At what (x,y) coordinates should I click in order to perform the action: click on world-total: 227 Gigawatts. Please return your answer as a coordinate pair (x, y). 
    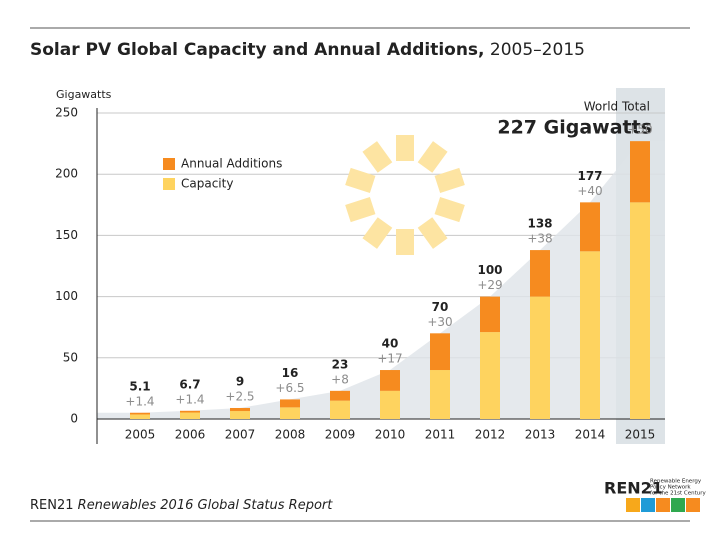
    Looking at the image, I should click on (574, 128).